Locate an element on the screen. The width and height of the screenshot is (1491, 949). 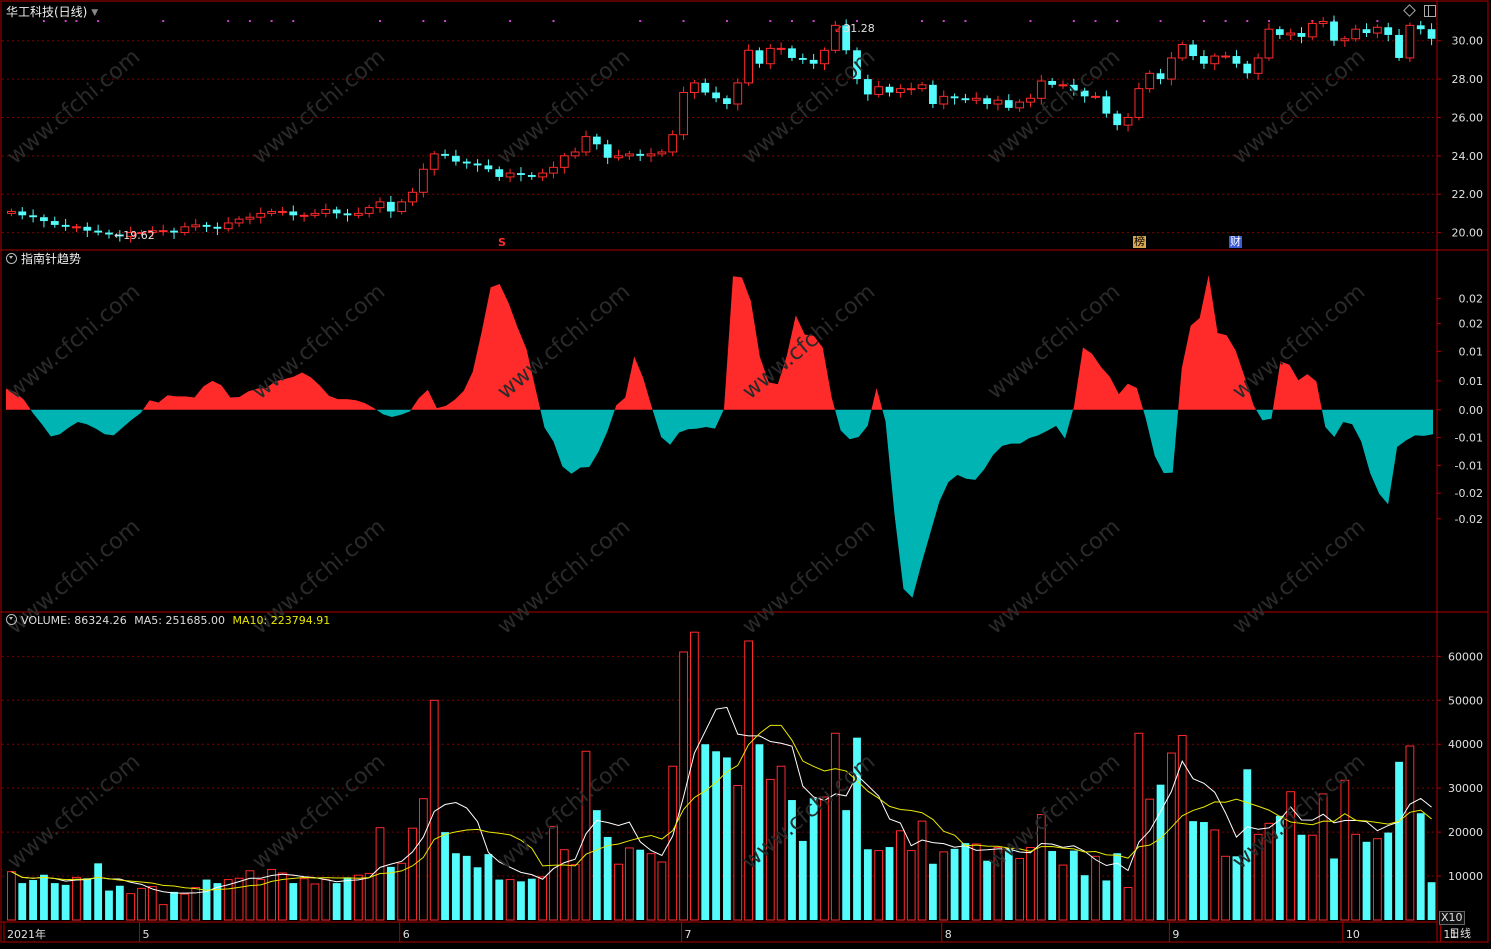
panel-toggle-icon is located at coordinates (1430, 11).